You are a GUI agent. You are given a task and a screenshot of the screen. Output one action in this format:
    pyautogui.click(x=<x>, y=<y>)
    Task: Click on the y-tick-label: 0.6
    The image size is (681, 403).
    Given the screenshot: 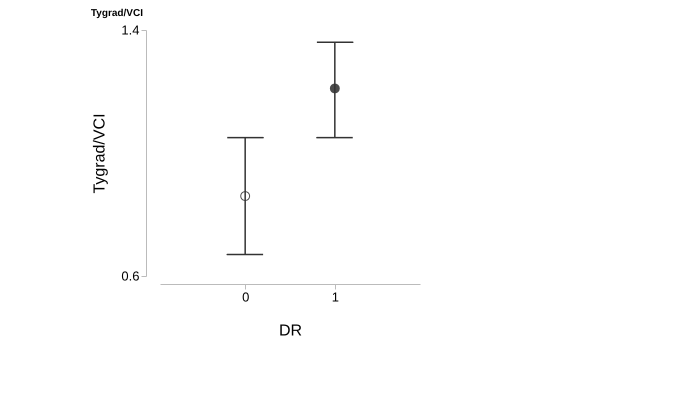 What is the action you would take?
    pyautogui.click(x=130, y=276)
    